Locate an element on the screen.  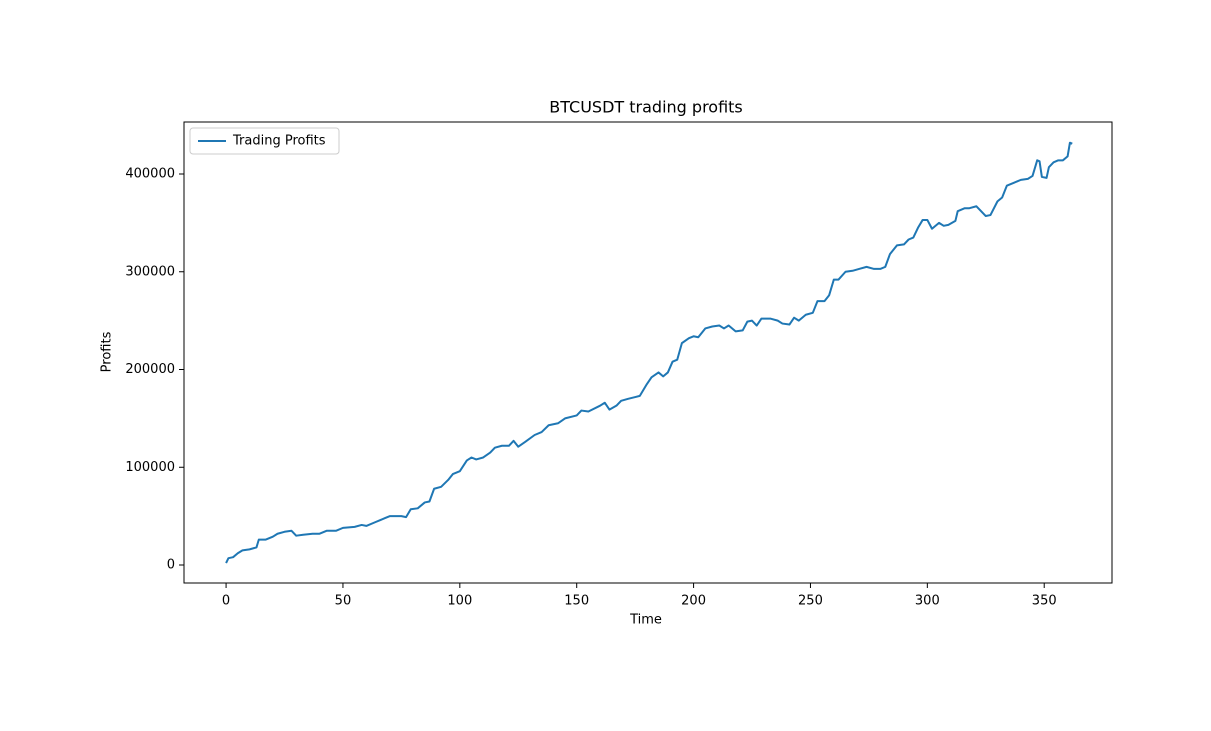
x-tick-label: 50 is located at coordinates (343, 601).